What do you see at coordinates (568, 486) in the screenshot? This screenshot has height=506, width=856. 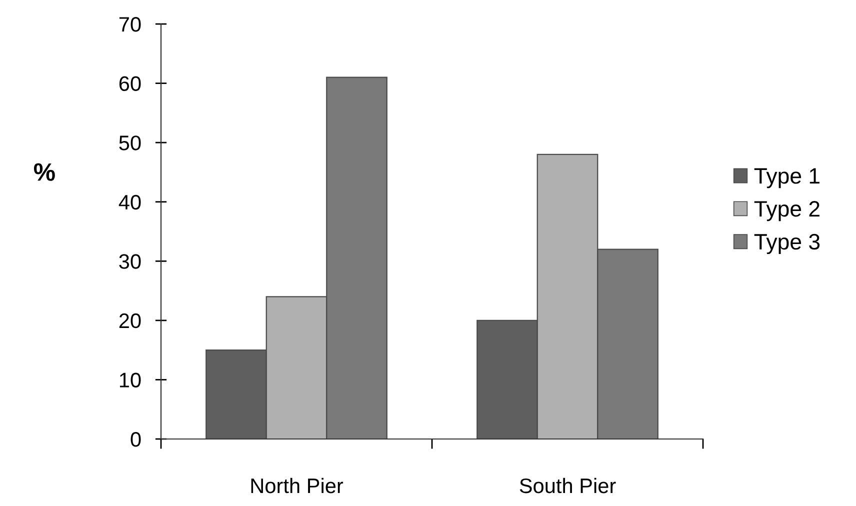 I see `x-tick-label: South Pier` at bounding box center [568, 486].